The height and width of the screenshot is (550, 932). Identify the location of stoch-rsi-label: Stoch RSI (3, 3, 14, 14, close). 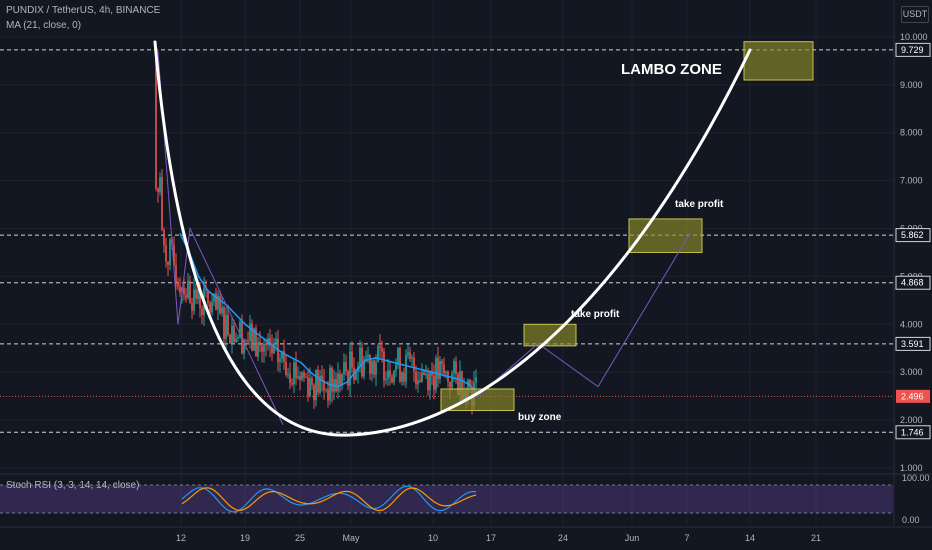
(73, 485).